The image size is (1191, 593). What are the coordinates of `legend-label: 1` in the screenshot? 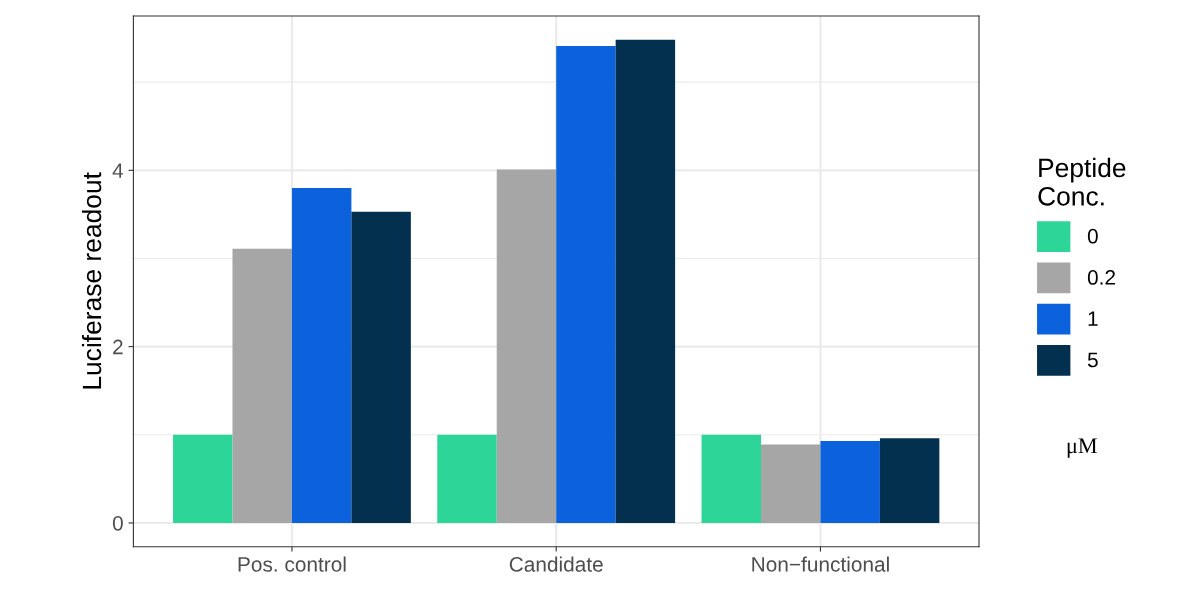 It's located at (1093, 318).